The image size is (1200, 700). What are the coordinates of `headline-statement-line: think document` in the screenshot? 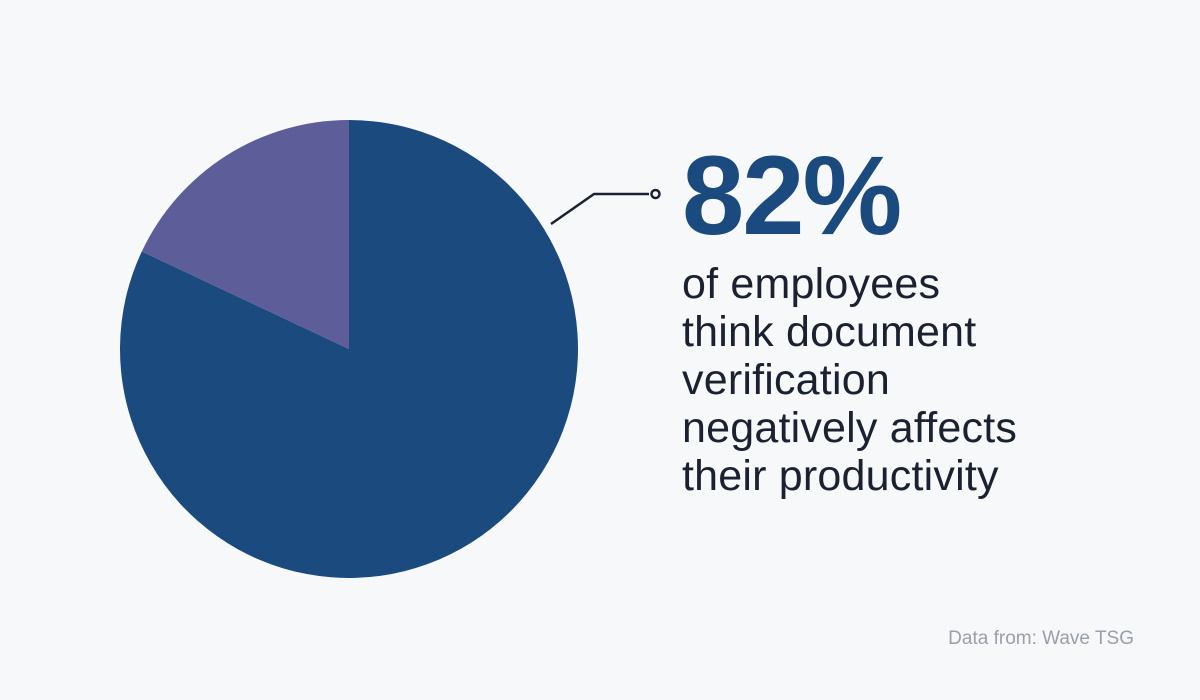 It's located at (829, 332).